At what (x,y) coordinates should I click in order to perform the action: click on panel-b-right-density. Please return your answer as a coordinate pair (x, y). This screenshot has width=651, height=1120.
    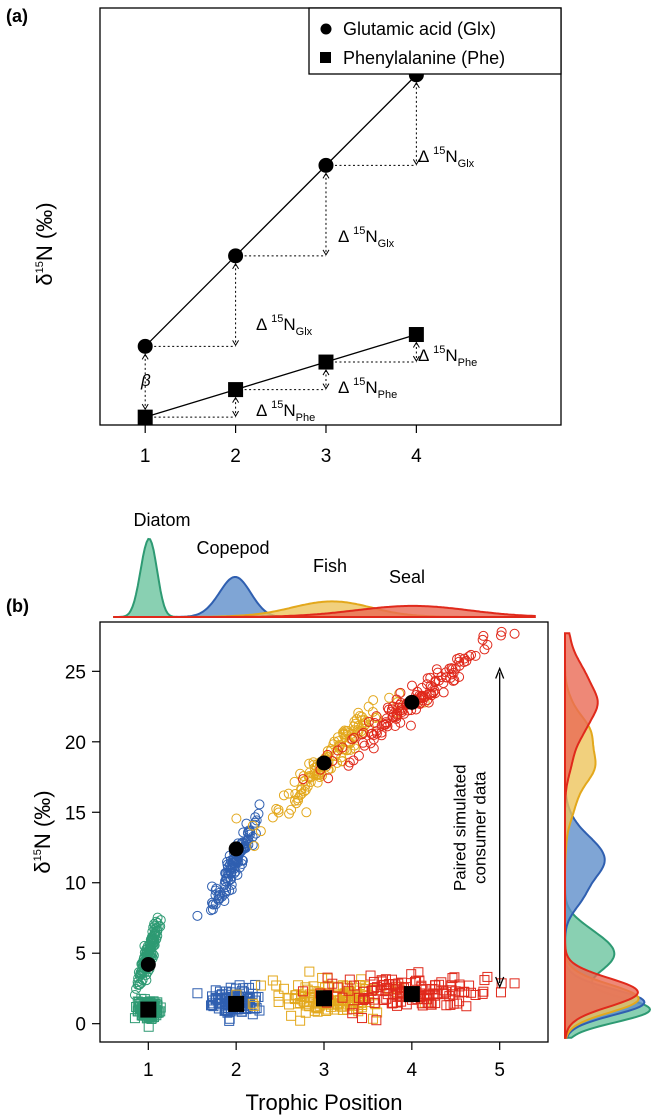
    Looking at the image, I should click on (607, 835).